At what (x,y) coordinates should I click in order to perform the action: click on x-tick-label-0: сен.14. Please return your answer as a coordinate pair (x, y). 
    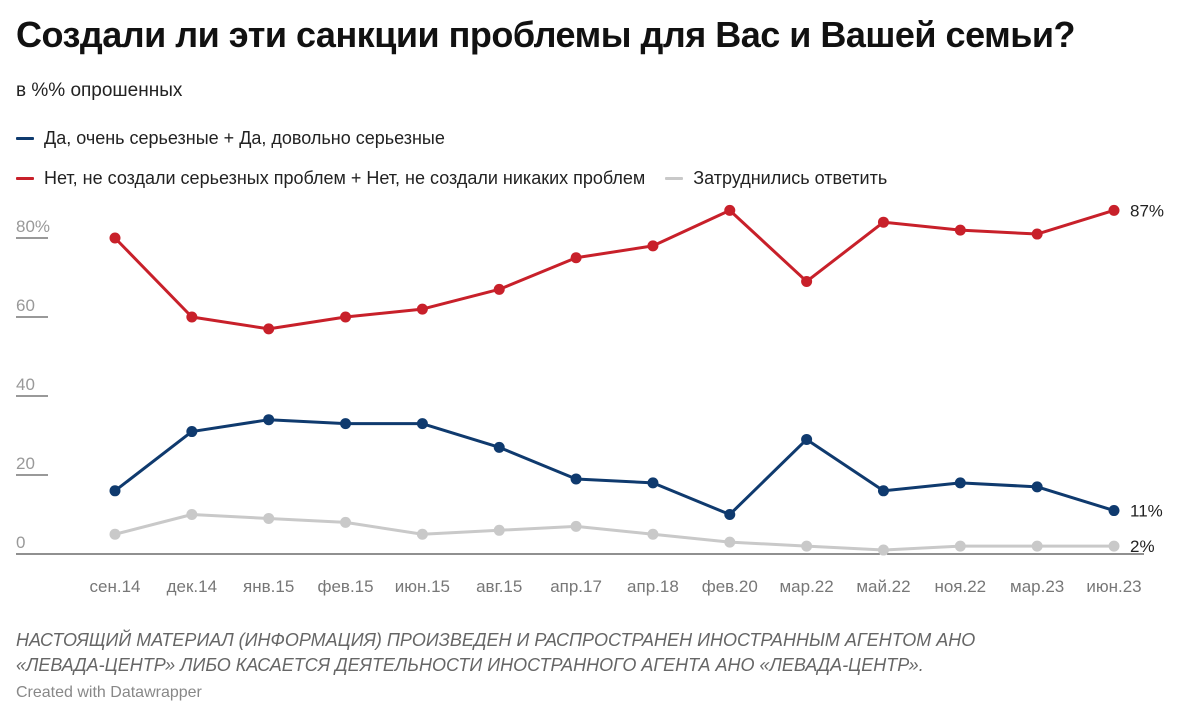
    Looking at the image, I should click on (115, 586).